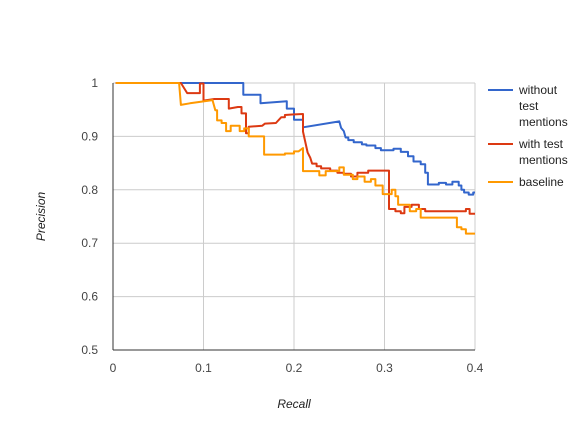 The image size is (587, 434). What do you see at coordinates (113, 368) in the screenshot?
I see `x-tick-label: 0` at bounding box center [113, 368].